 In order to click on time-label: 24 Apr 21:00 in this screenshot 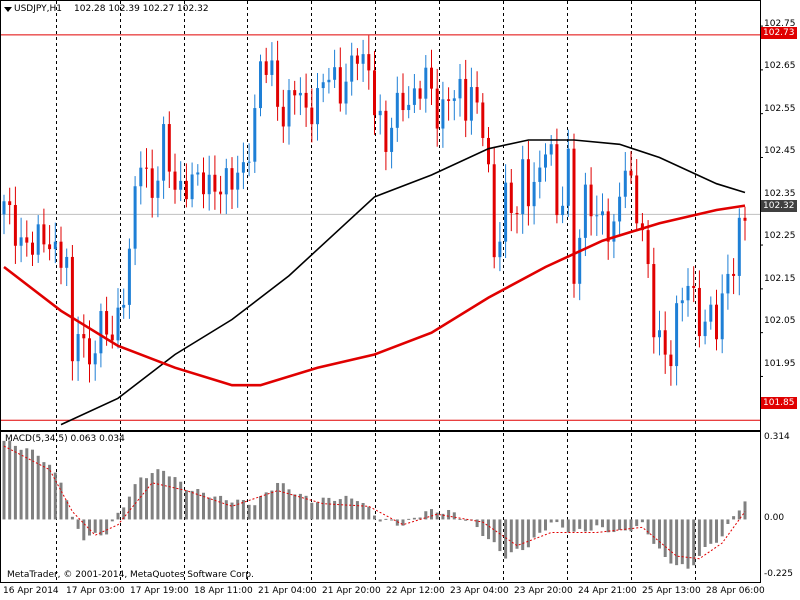, I will do `click(607, 591)`.